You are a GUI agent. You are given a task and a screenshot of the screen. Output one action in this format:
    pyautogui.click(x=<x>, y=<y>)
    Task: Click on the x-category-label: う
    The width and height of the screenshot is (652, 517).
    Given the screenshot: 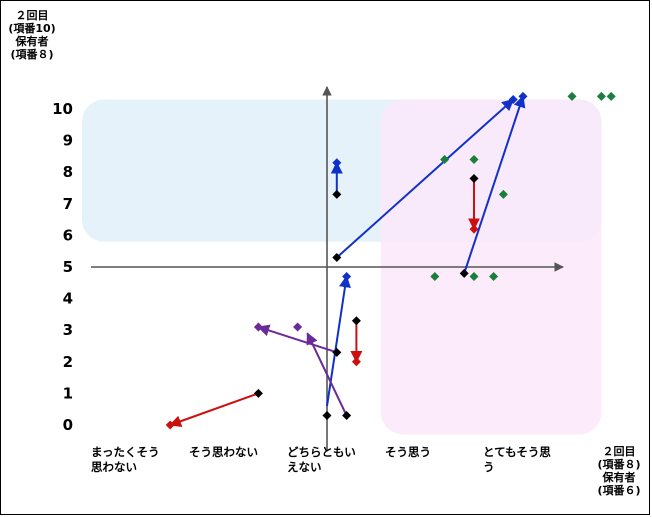 What is the action you would take?
    pyautogui.click(x=489, y=467)
    